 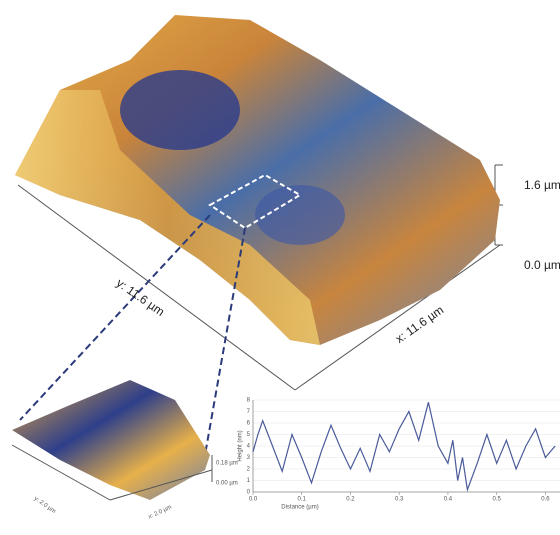 What do you see at coordinates (255, 201) in the screenshot?
I see `selection-box` at bounding box center [255, 201].